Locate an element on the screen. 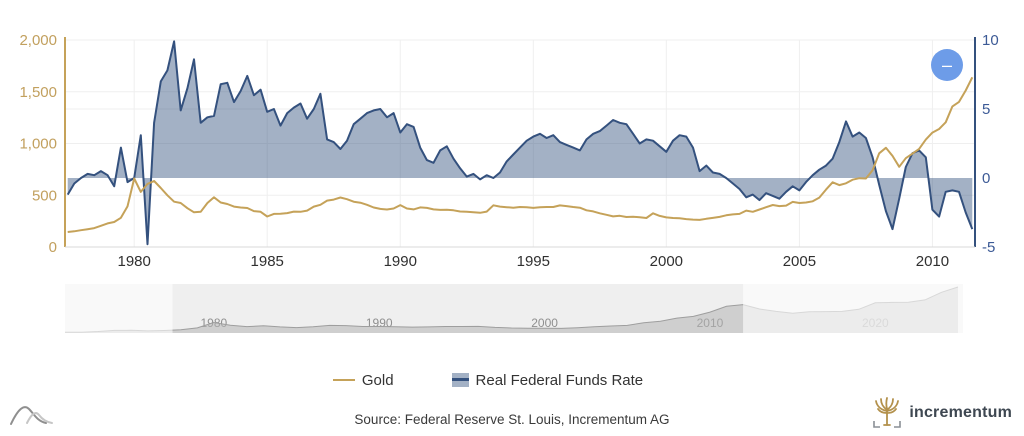 Image resolution: width=1024 pixels, height=436 pixels. svg-text: 1985 is located at coordinates (267, 261).